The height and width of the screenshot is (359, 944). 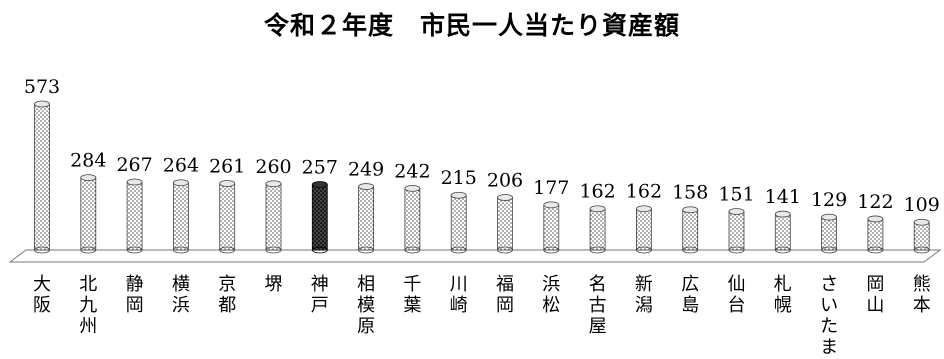 I want to click on category-label: 熊本, so click(x=922, y=295).